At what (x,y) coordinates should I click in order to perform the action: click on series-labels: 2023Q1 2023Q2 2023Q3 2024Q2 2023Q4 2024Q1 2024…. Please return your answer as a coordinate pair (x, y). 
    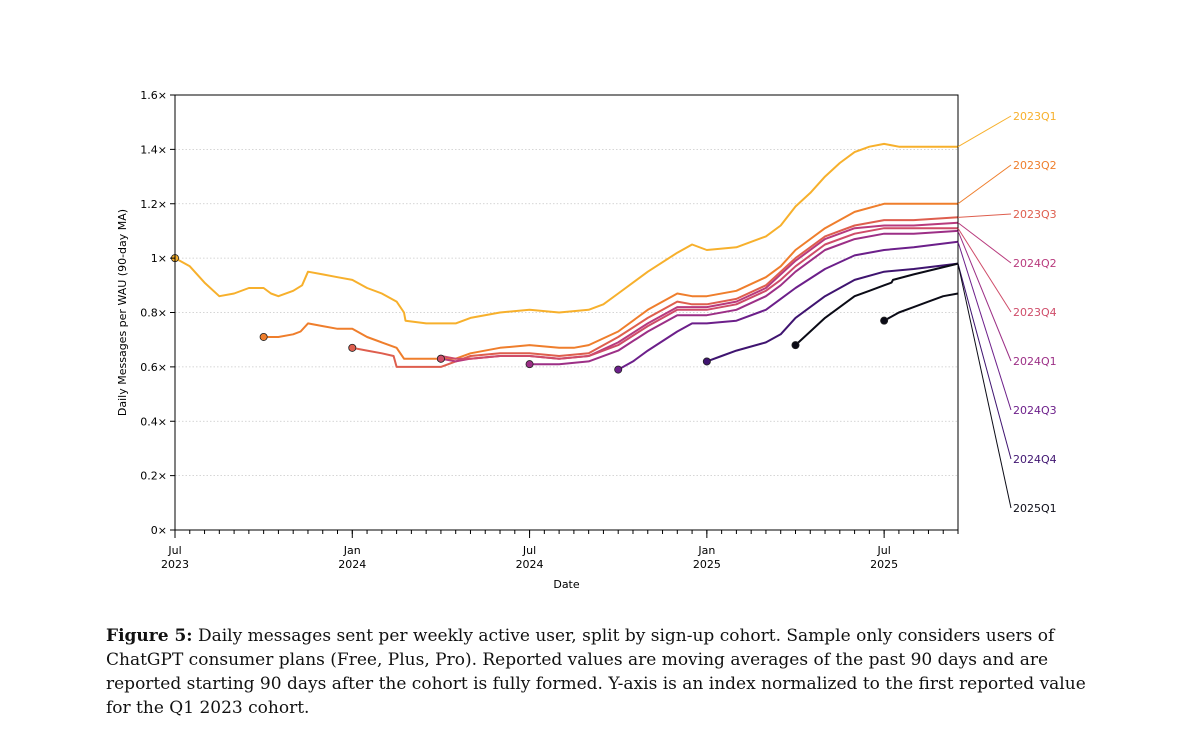
    Looking at the image, I should click on (1007, 312).